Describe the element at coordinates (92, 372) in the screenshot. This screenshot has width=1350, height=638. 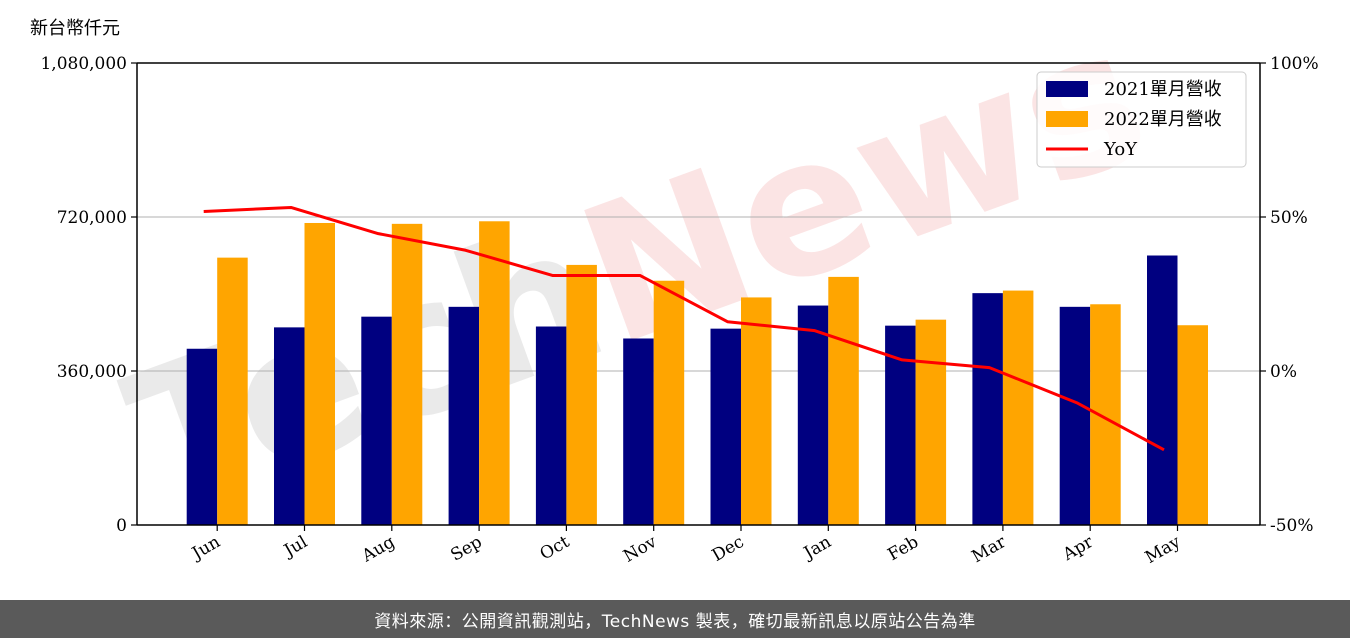
I see `left-tick-label-1: 360,000` at that location.